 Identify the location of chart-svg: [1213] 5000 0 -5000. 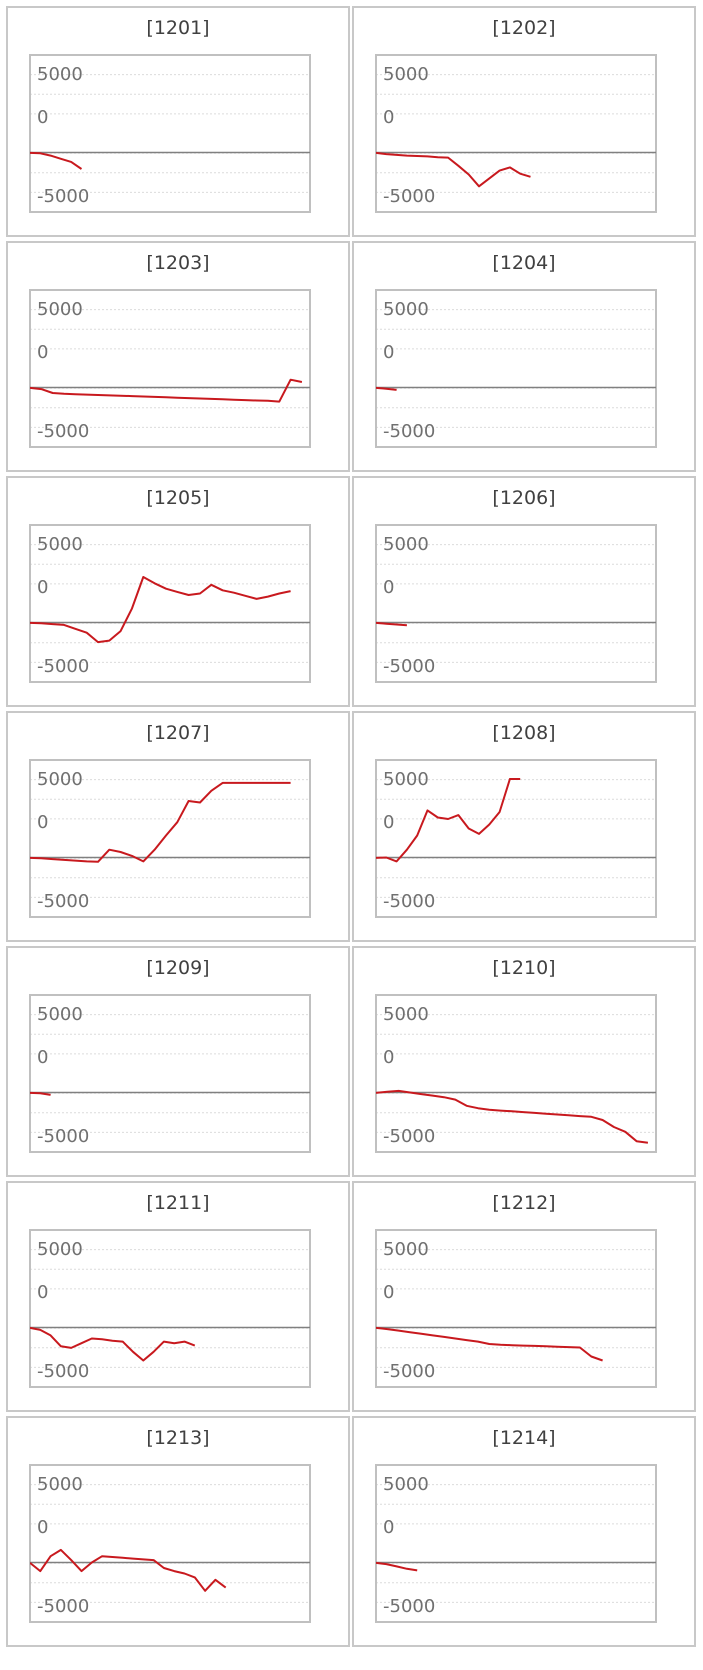
(170, 1525).